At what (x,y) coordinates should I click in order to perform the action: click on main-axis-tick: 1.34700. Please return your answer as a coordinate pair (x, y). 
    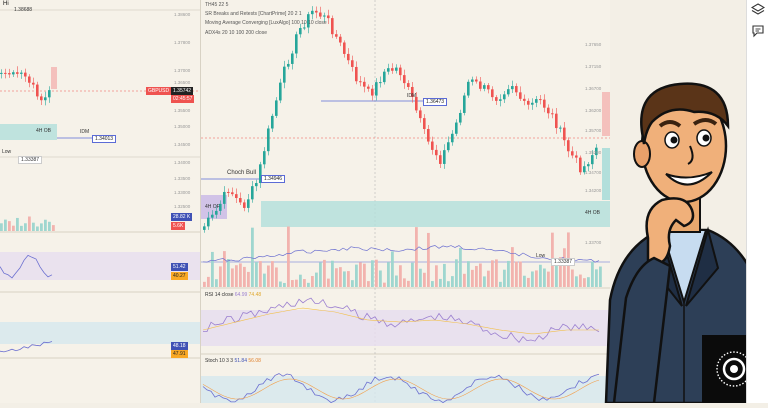
    Looking at the image, I should click on (593, 172).